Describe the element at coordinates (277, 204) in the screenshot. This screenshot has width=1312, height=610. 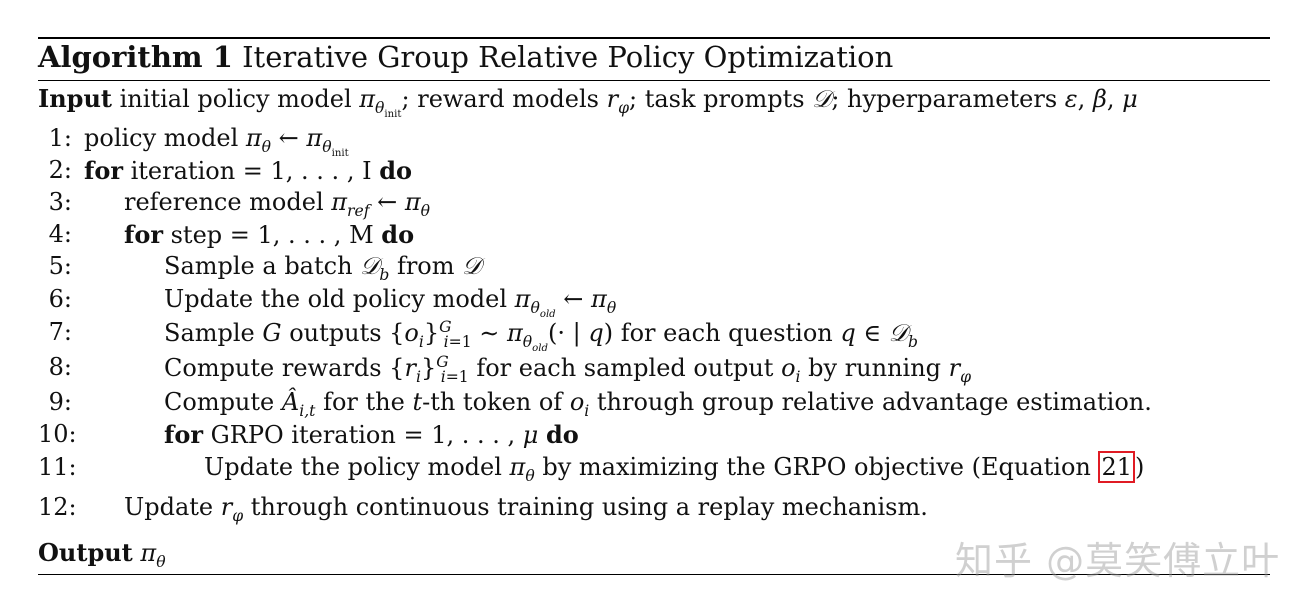
I see `line-text: reference model πref ← πθ` at that location.